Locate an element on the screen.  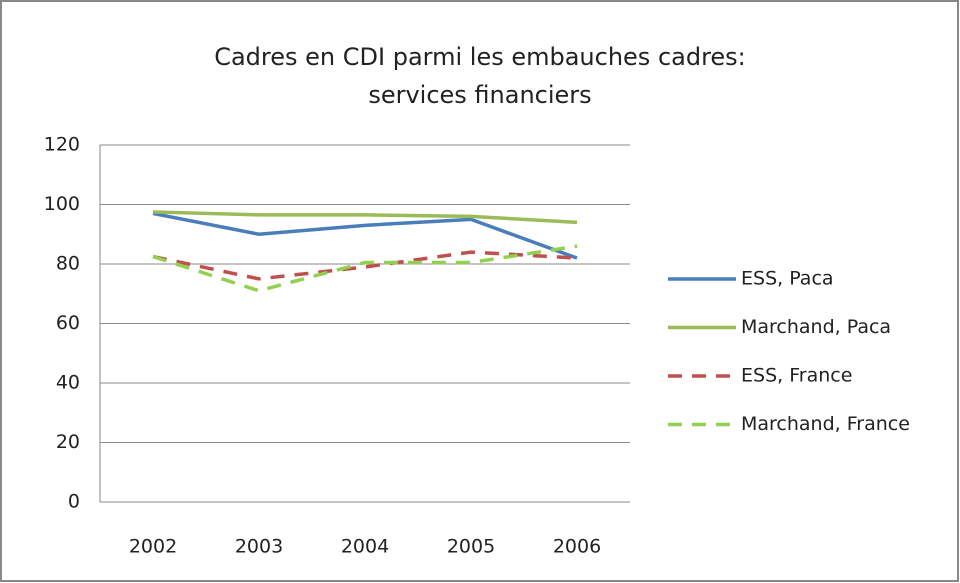
legend-label: ESS, France is located at coordinates (796, 376).